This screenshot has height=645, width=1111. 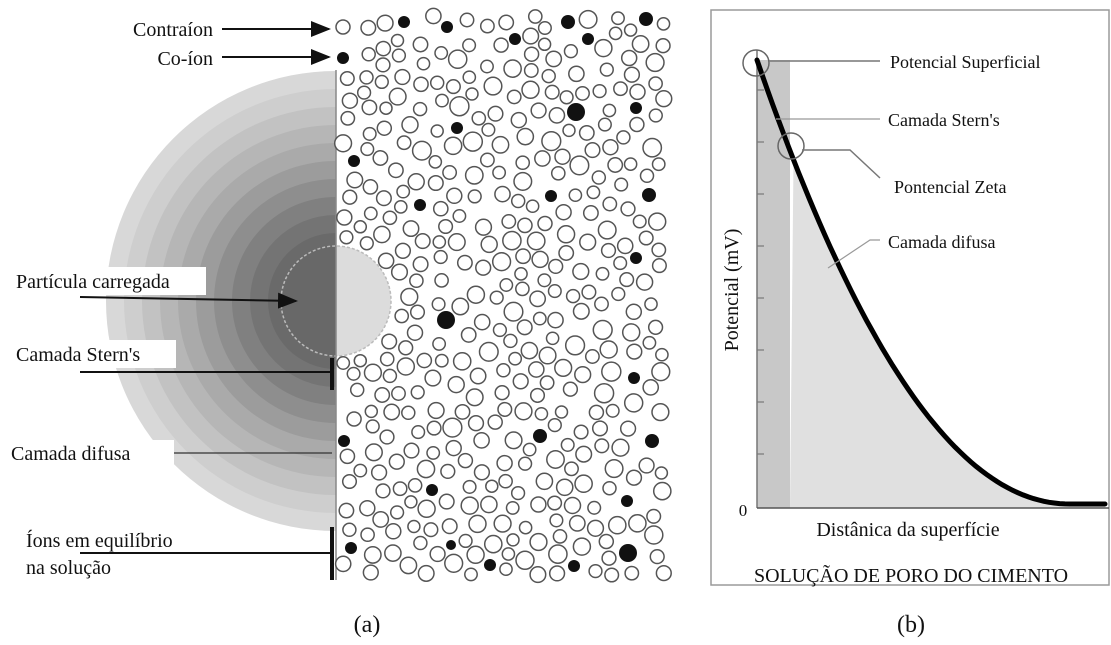 What do you see at coordinates (911, 575) in the screenshot?
I see `chart-subtitle: SOLUÇÃO DE PORO DO CIMENTO` at bounding box center [911, 575].